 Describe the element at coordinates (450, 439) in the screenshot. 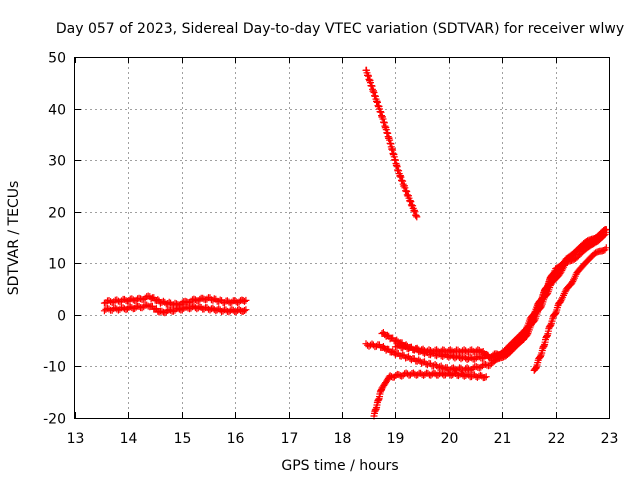

I see `x-tick-label: 20` at that location.